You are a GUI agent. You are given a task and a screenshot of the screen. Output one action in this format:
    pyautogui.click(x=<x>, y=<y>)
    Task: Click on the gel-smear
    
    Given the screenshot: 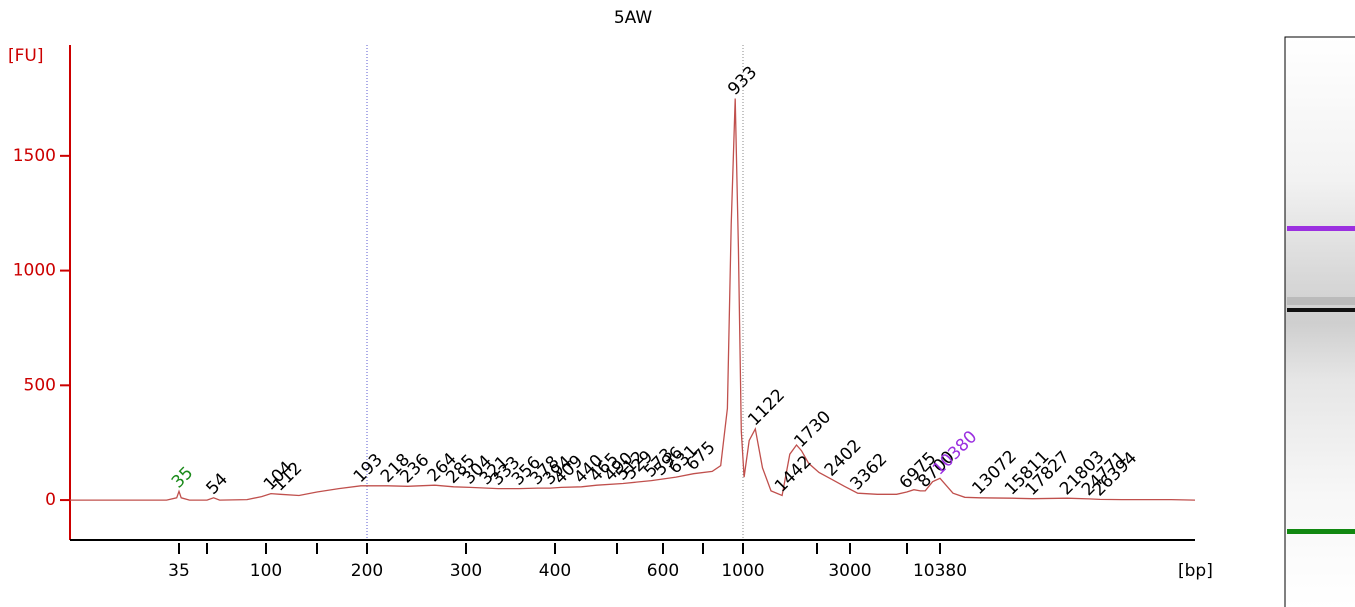 What is the action you would take?
    pyautogui.click(x=1321, y=301)
    